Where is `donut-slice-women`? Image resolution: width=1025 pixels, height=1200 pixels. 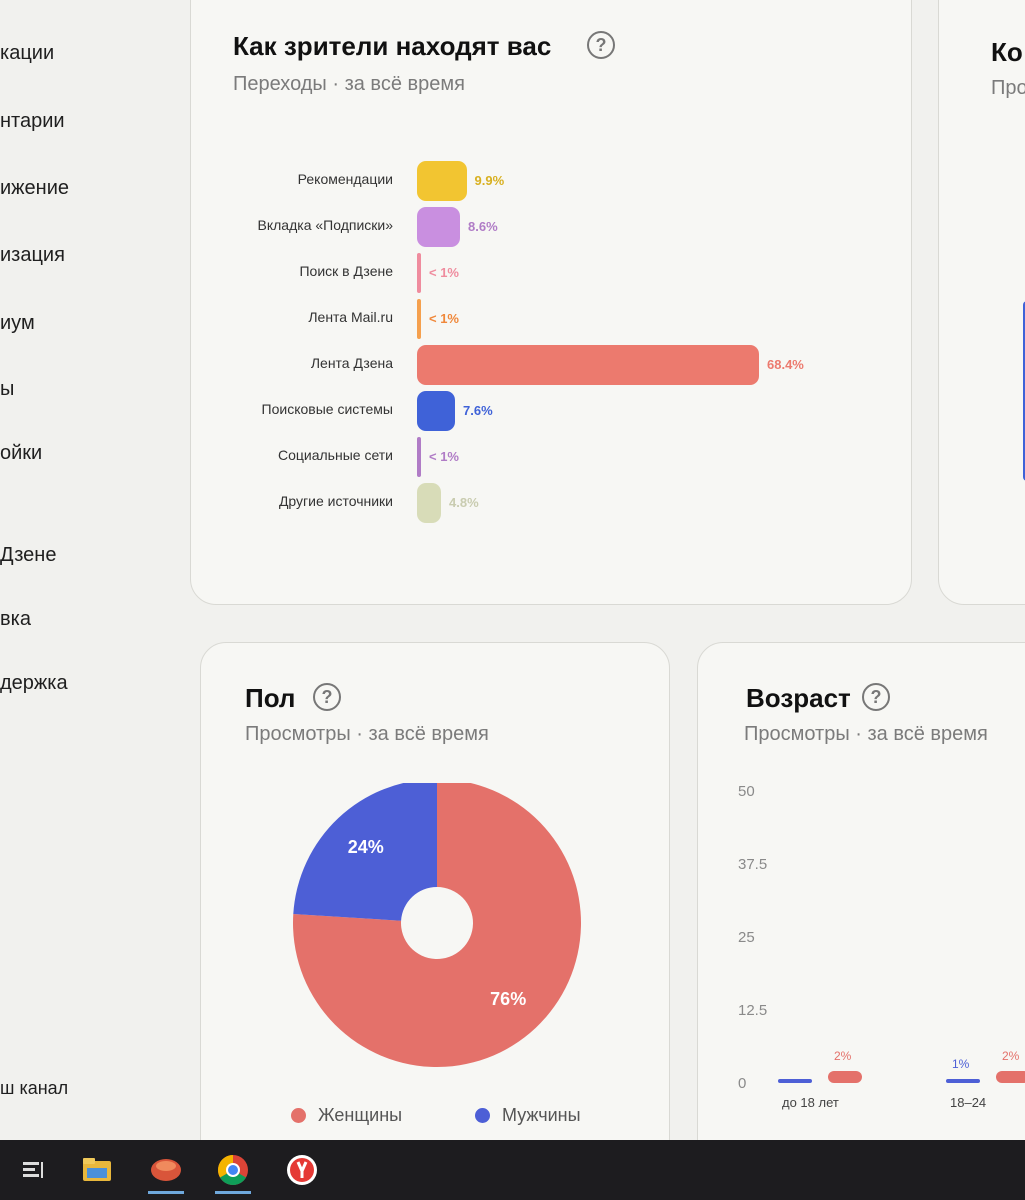
donut-slice-women is located at coordinates (437, 925).